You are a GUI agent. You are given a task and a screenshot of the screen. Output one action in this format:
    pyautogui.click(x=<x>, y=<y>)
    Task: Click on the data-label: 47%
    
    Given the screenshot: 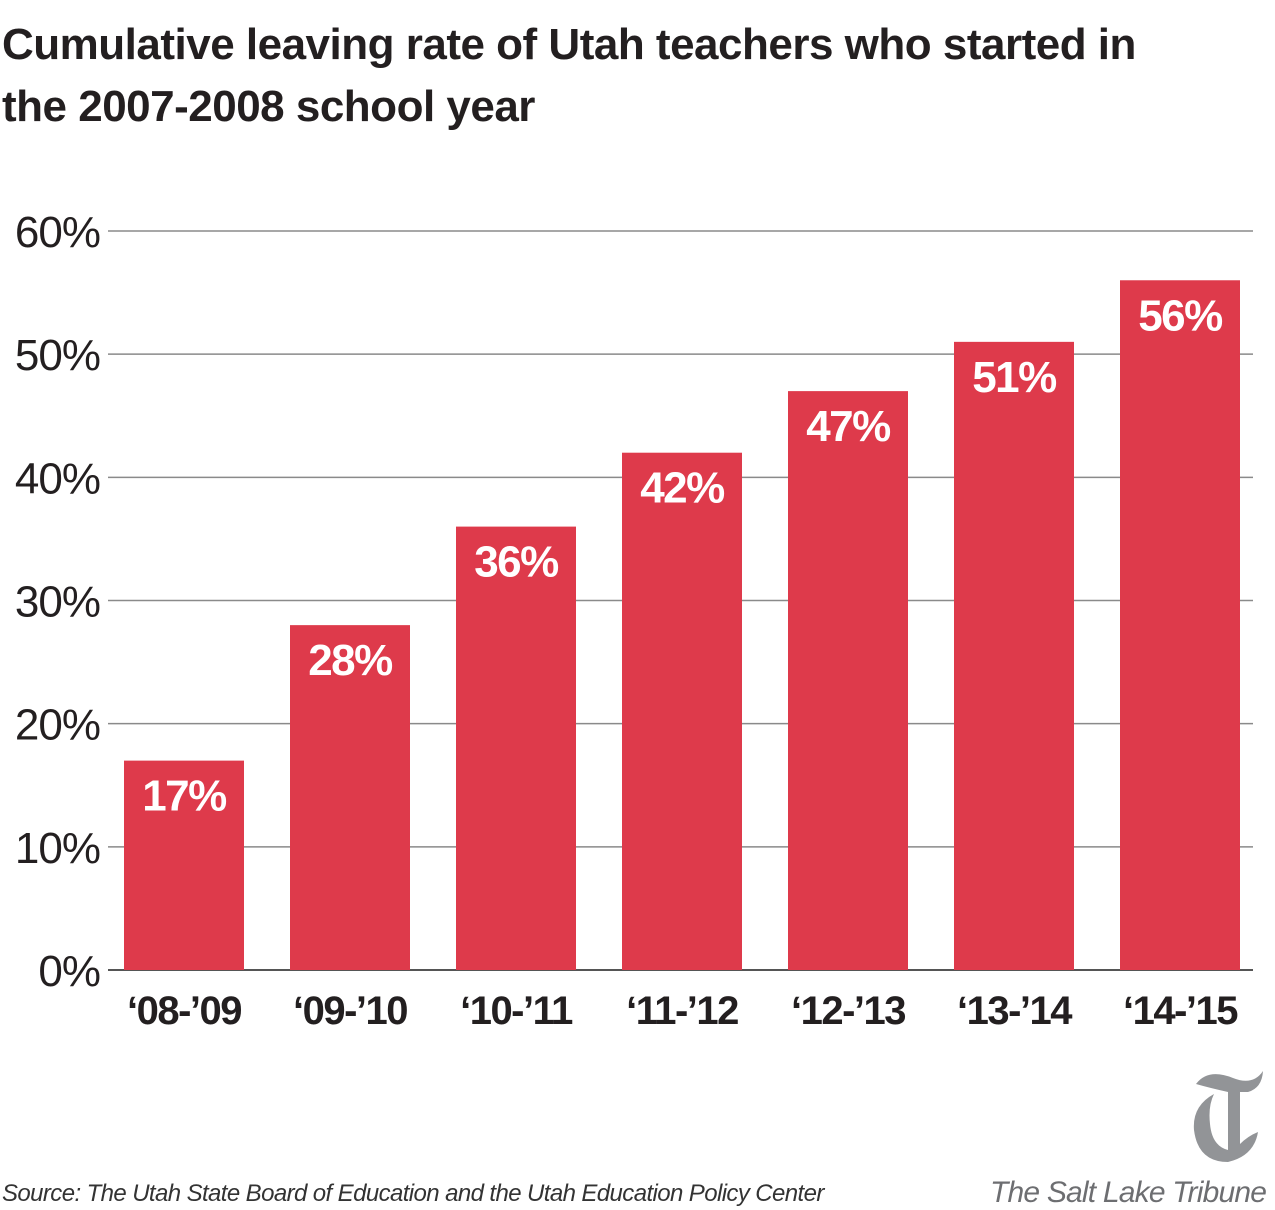 What is the action you would take?
    pyautogui.click(x=848, y=426)
    